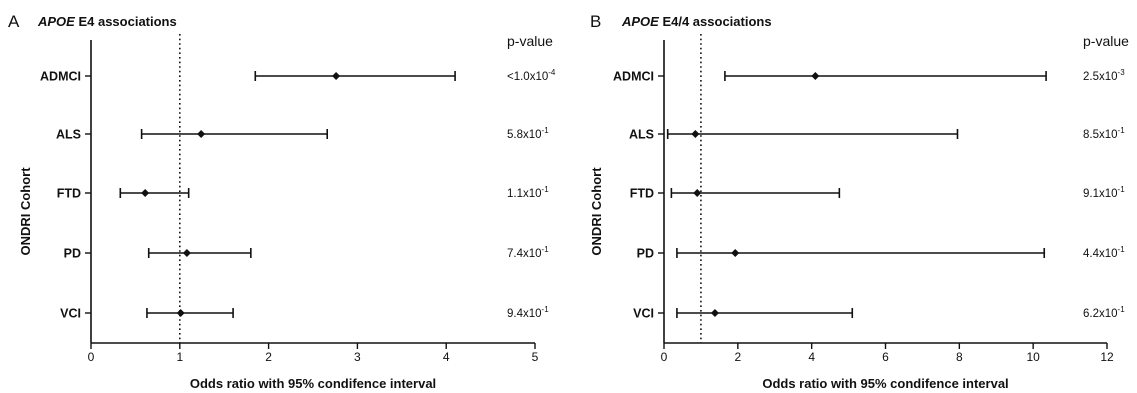 This screenshot has width=1137, height=393. What do you see at coordinates (524, 194) in the screenshot?
I see `pvalue-mantissa: 1.1x10` at bounding box center [524, 194].